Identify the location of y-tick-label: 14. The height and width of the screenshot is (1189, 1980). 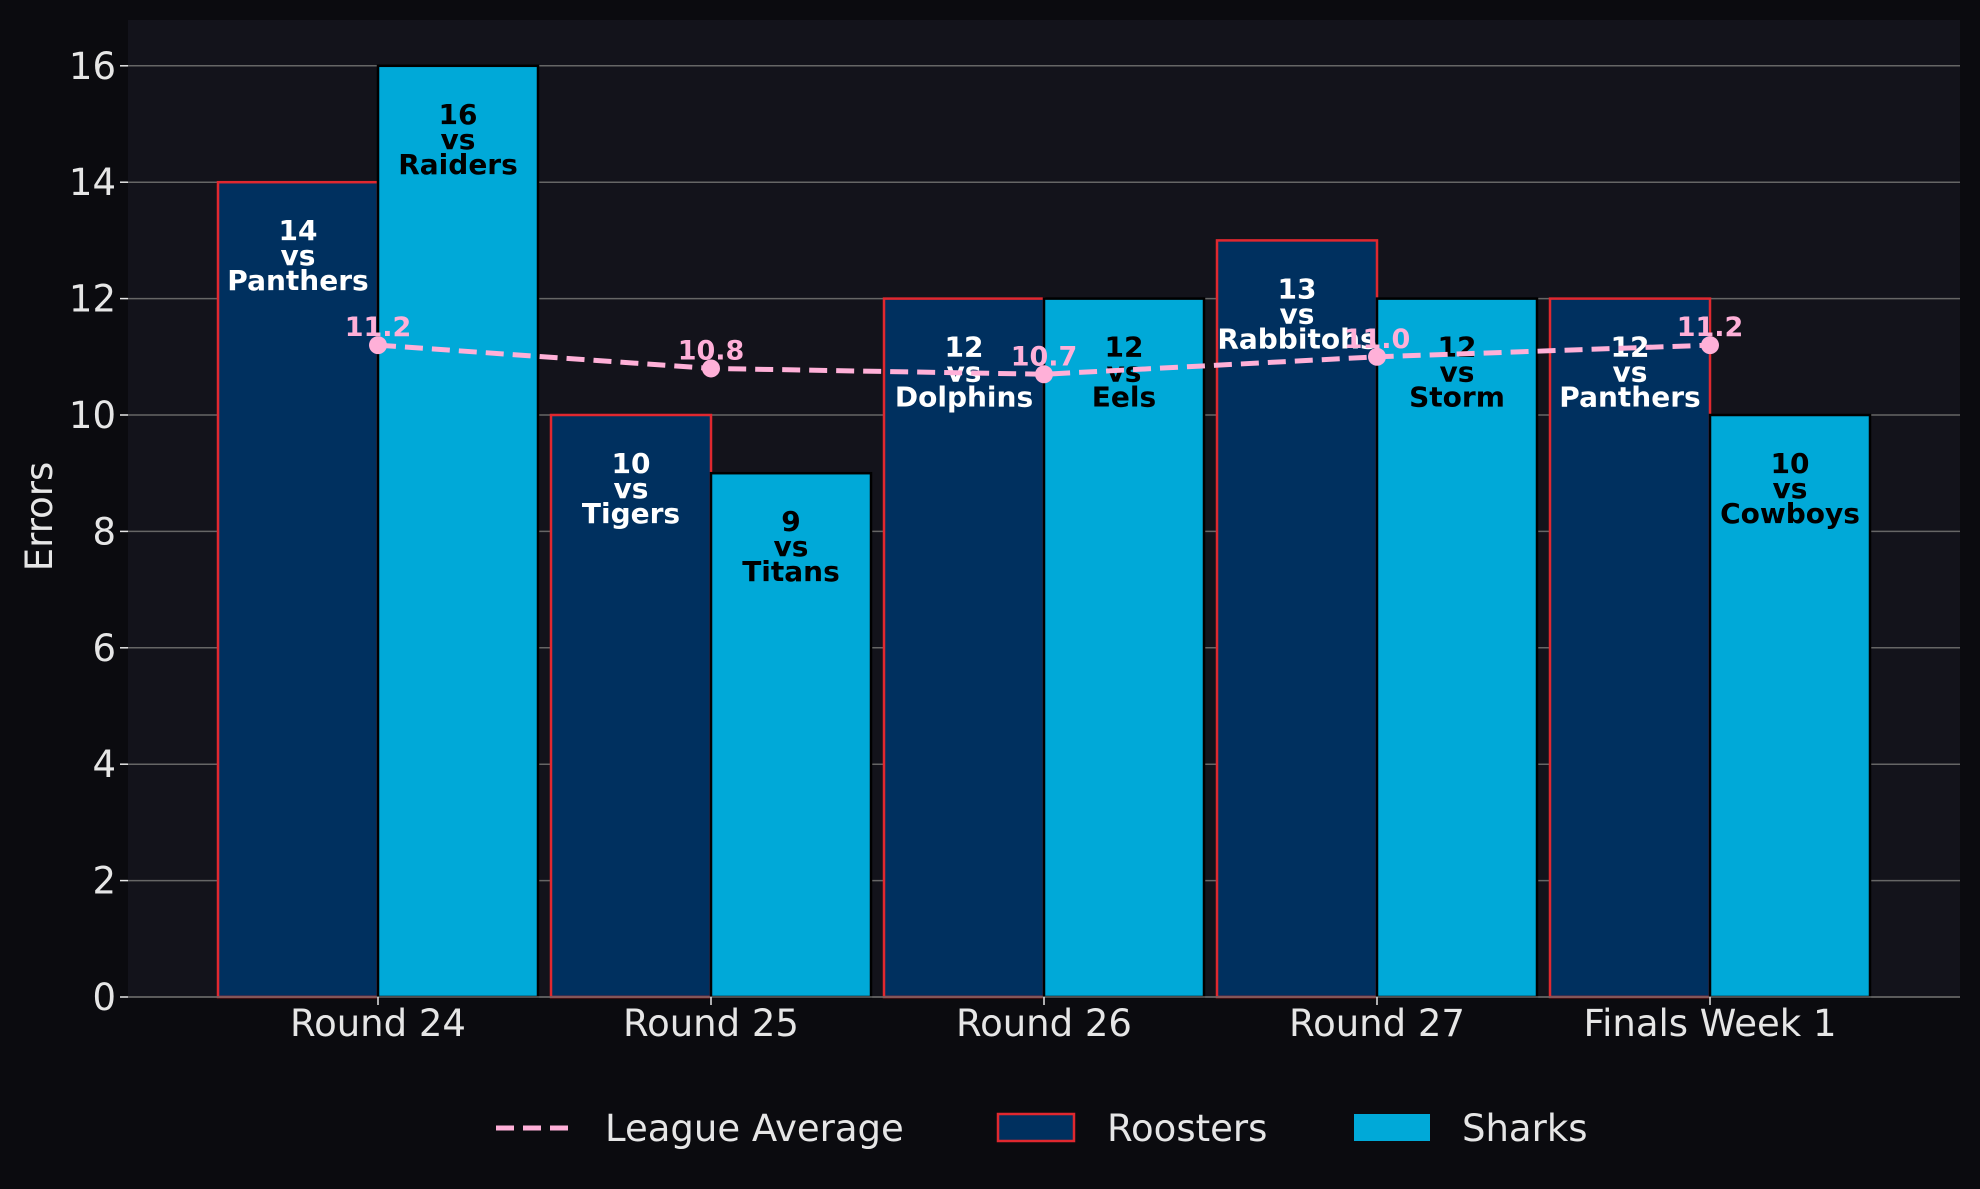
(92, 182).